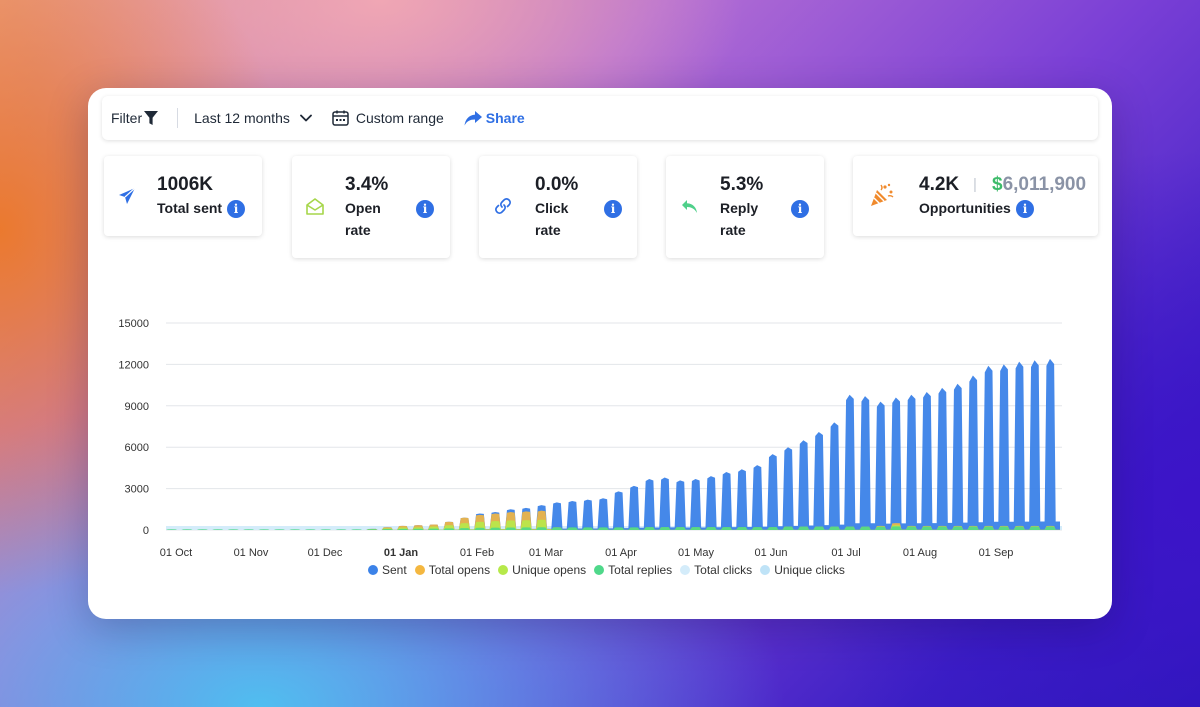  What do you see at coordinates (325, 553) in the screenshot?
I see `x-tick-label: 01 Dec` at bounding box center [325, 553].